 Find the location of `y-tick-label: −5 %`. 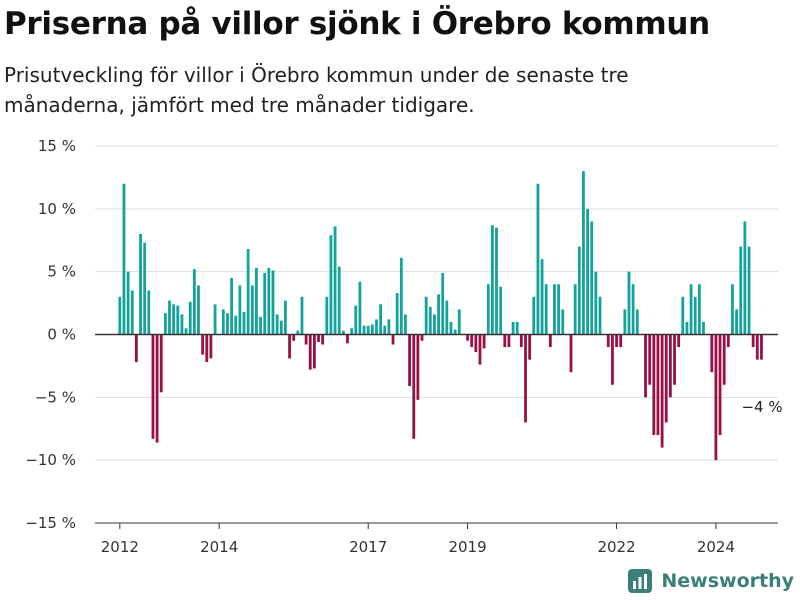

y-tick-label: −5 % is located at coordinates (55, 397).